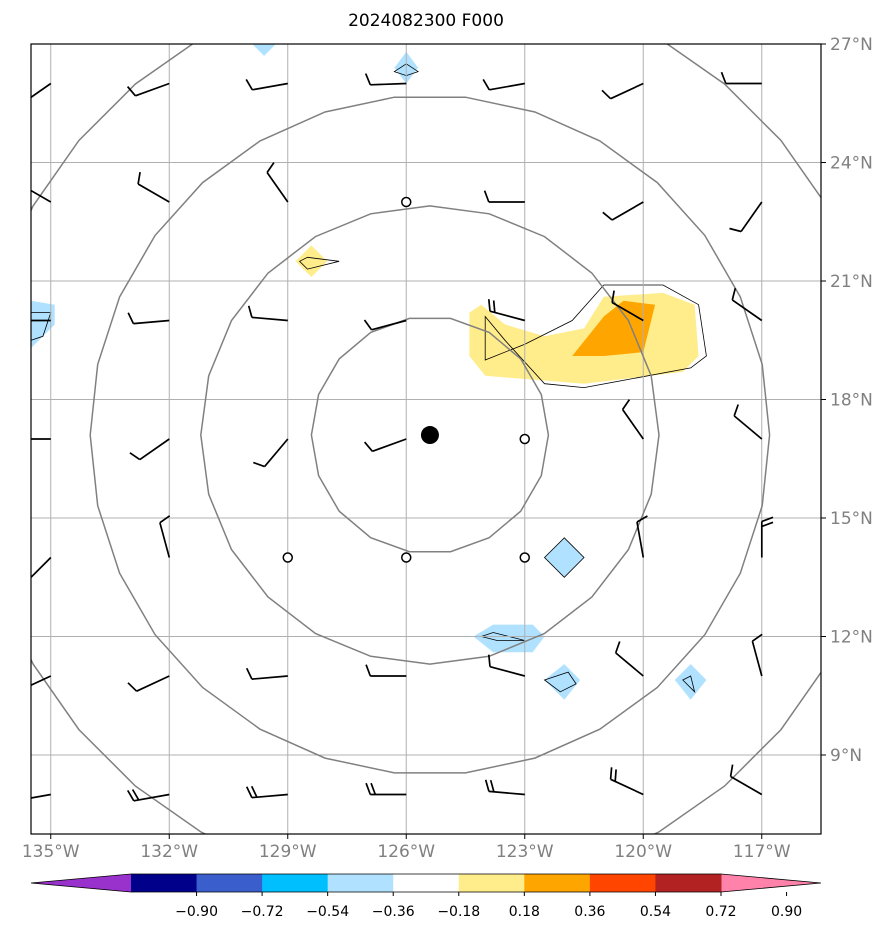  Describe the element at coordinates (51, 852) in the screenshot. I see `x-tick-label: 135°W` at that location.